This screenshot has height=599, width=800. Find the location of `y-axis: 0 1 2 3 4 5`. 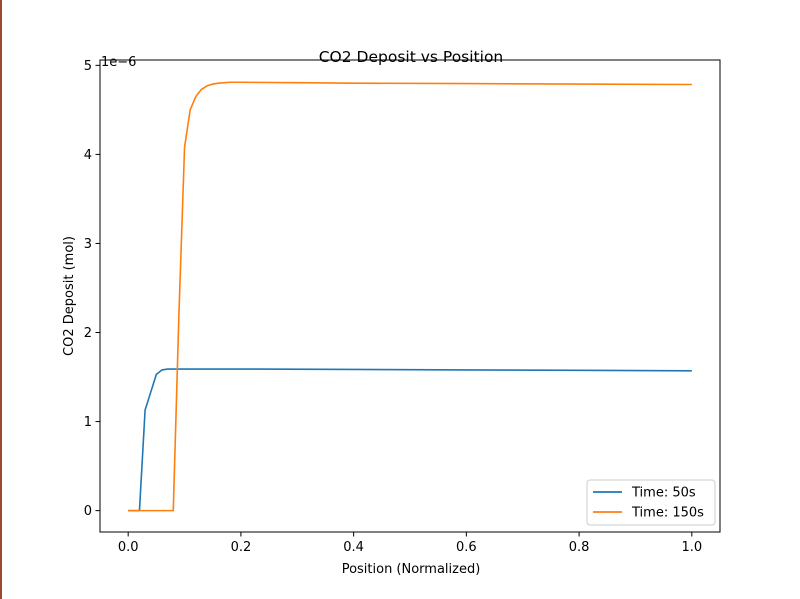

y-axis: 0 1 2 3 4 5 is located at coordinates (92, 289).